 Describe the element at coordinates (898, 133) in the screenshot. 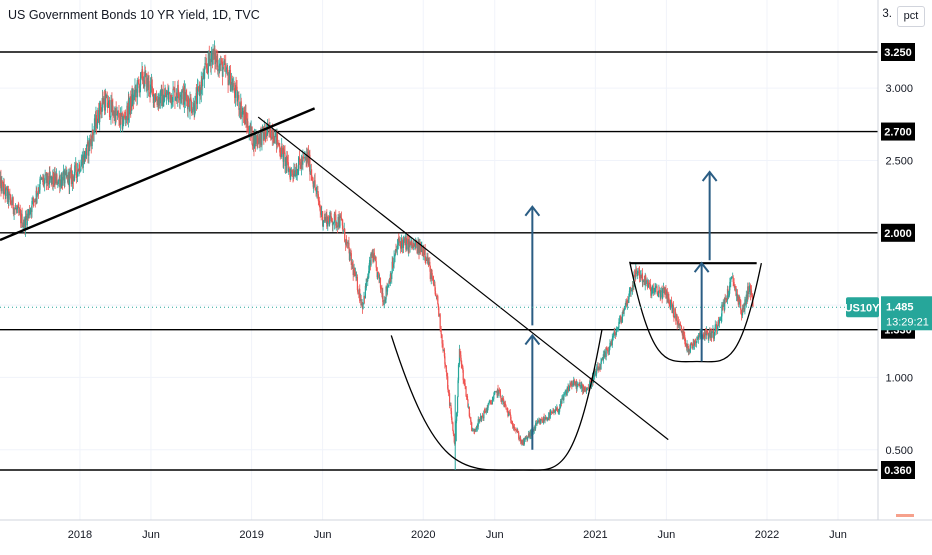

I see `level-price-label: 2.700` at that location.